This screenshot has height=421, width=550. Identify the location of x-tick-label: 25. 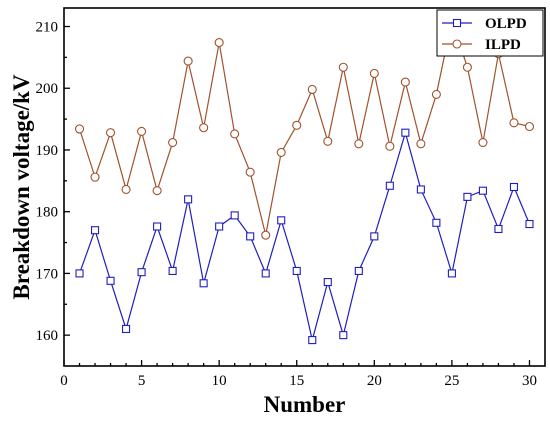
(451, 381).